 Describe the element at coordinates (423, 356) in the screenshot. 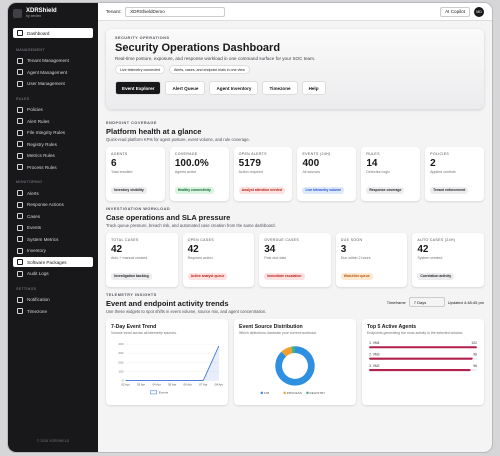

I see `chart: 1. VM4 102 2. VM3 98 3. VM2 96` at that location.